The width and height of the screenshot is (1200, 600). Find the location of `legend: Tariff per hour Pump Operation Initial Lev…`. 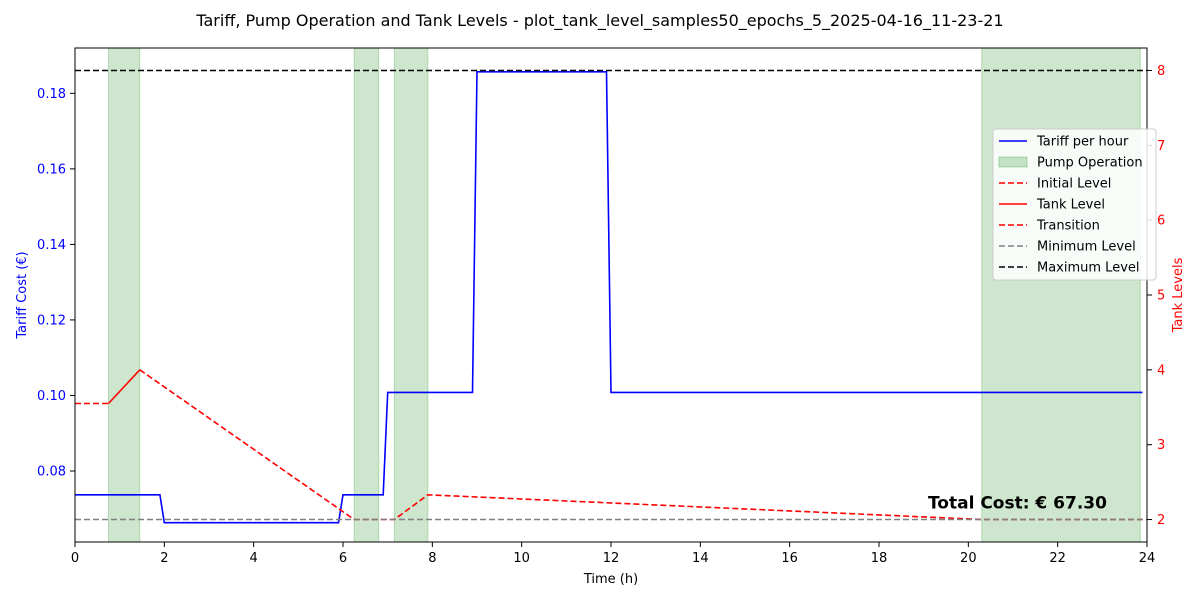

legend: Tariff per hour Pump Operation Initial Lev… is located at coordinates (1074, 204).